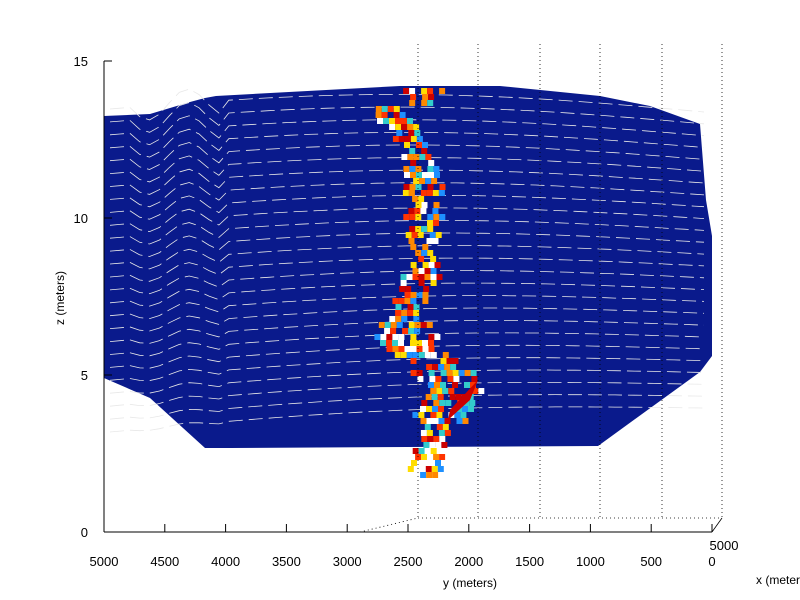  I want to click on y-tick-label: 3500, so click(286, 561).